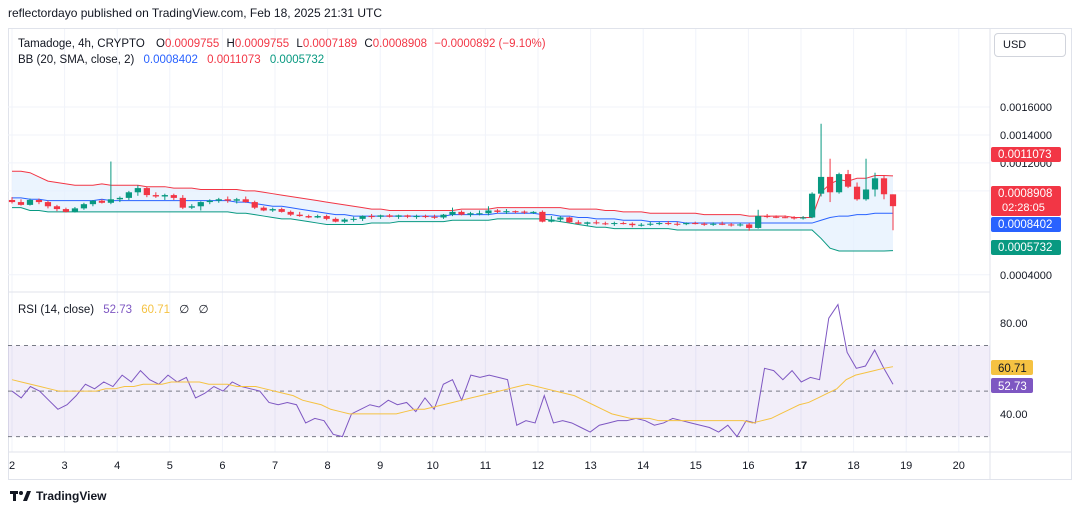 Image resolution: width=1080 pixels, height=515 pixels. What do you see at coordinates (58, 496) in the screenshot?
I see `tradingview-brand: TradingView` at bounding box center [58, 496].